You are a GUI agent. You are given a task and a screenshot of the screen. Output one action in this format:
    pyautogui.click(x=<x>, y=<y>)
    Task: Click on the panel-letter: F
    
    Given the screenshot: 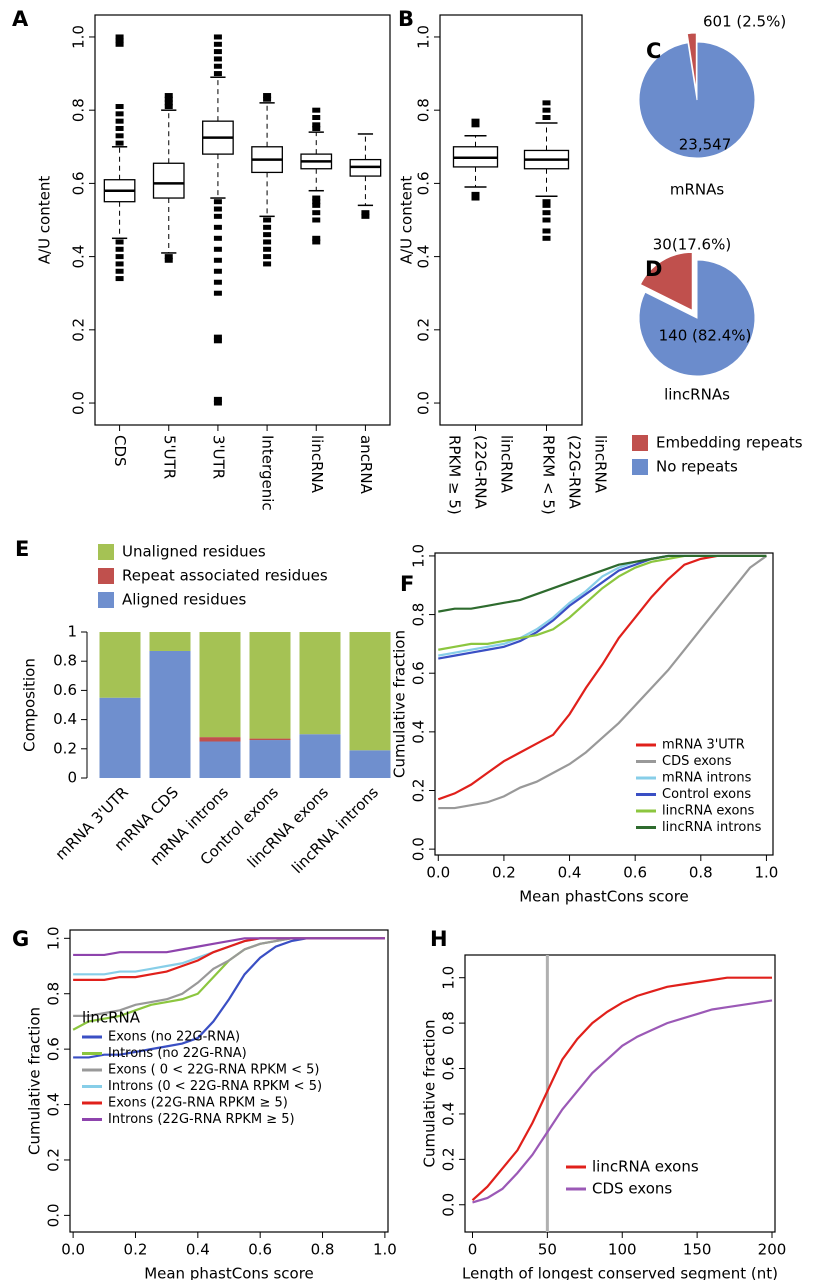 What is the action you would take?
    pyautogui.click(x=407, y=584)
    